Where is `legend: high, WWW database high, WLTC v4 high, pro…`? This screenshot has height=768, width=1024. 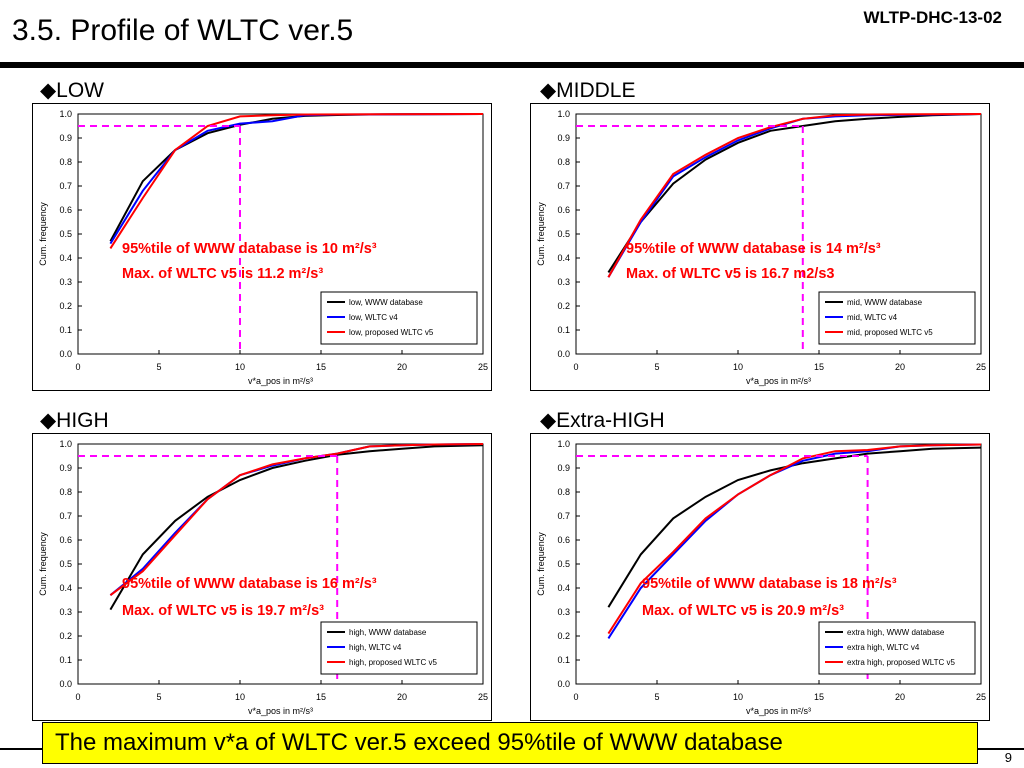 legend: high, WWW database high, WLTC v4 high, pro… is located at coordinates (399, 648).